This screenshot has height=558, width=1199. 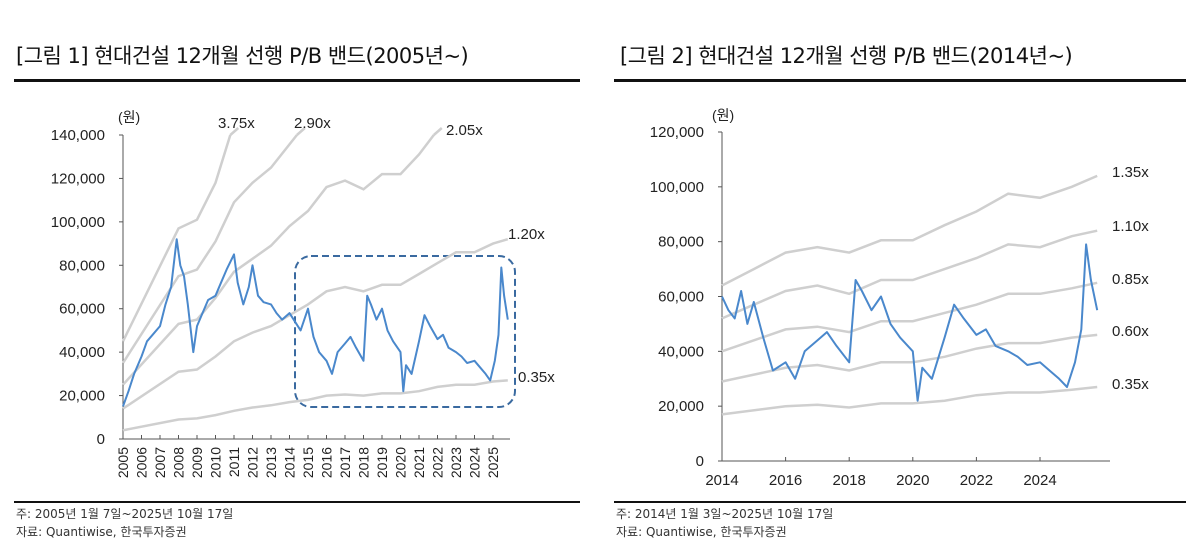 What do you see at coordinates (236, 123) in the screenshot?
I see `chart1-band-label: 3.75x` at bounding box center [236, 123].